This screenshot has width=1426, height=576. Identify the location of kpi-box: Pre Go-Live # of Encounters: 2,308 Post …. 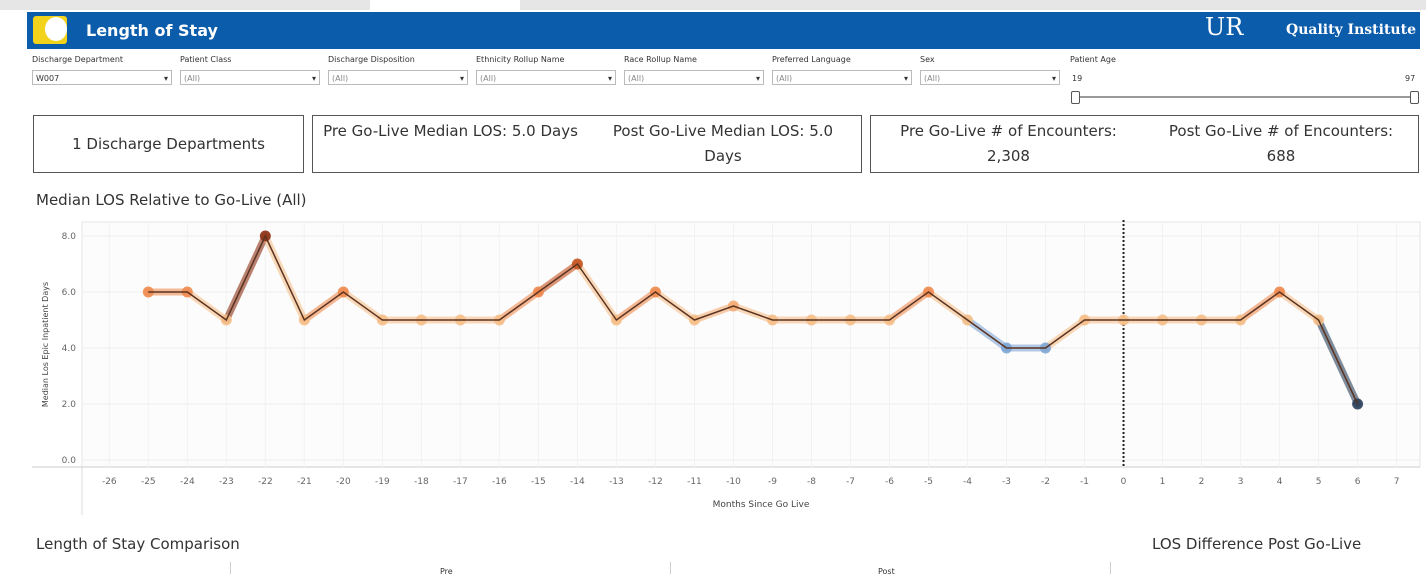
(1144, 144).